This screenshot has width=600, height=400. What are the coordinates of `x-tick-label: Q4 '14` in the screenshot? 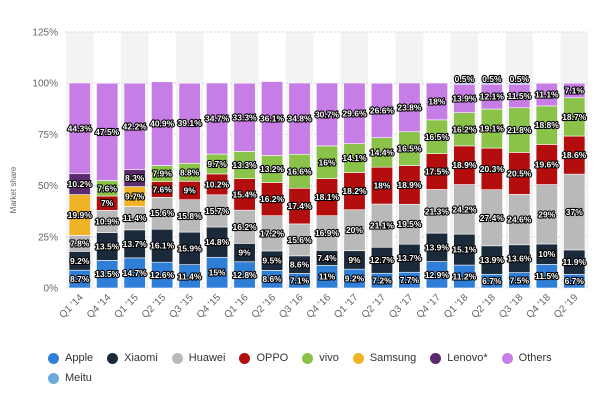 It's located at (99, 306).